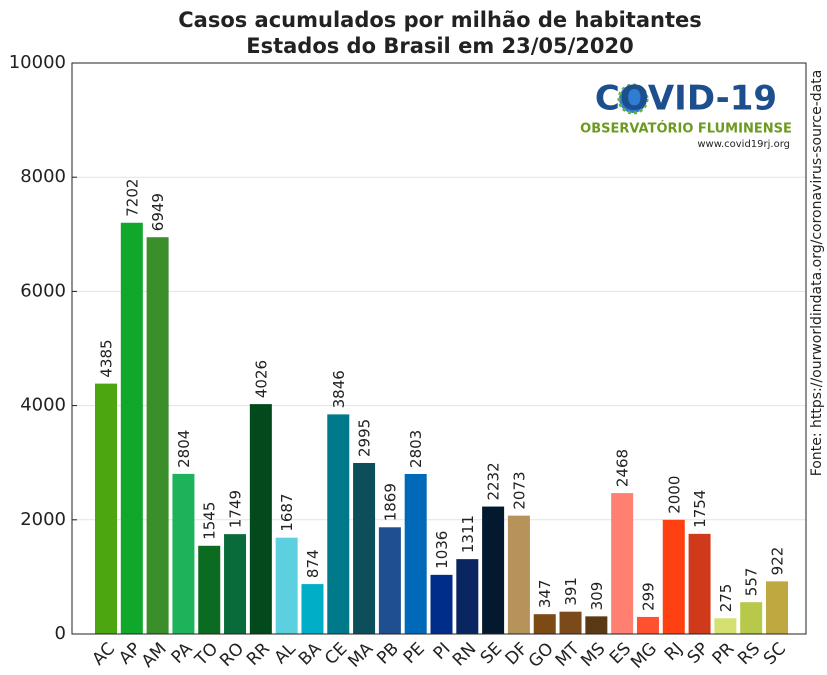 This screenshot has width=827, height=675. I want to click on y-tick-label: 0, so click(60, 633).